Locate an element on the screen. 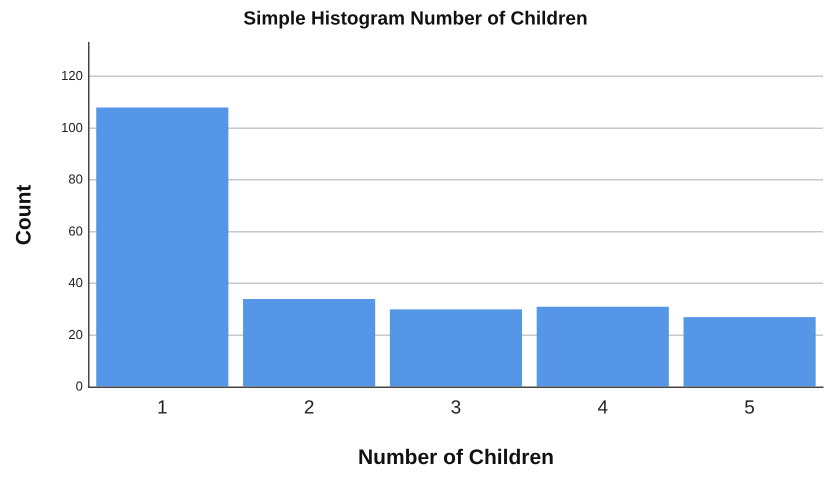  x-tick-label: 1 is located at coordinates (162, 408).